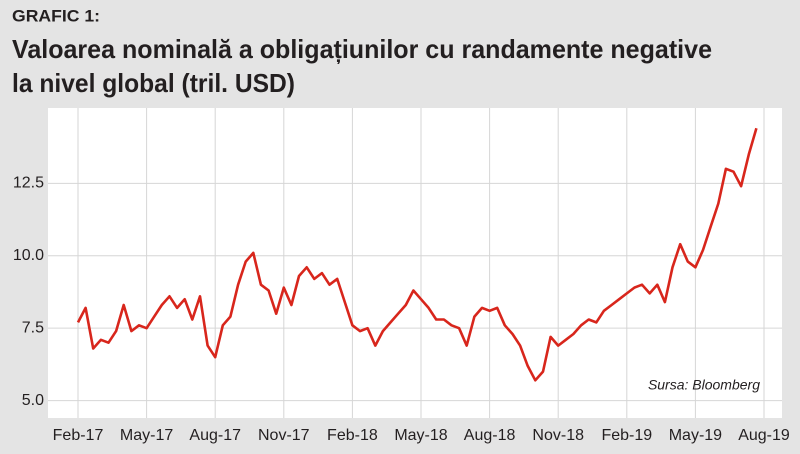 The image size is (800, 454). I want to click on x-tick-label: Aug-17, so click(215, 435).